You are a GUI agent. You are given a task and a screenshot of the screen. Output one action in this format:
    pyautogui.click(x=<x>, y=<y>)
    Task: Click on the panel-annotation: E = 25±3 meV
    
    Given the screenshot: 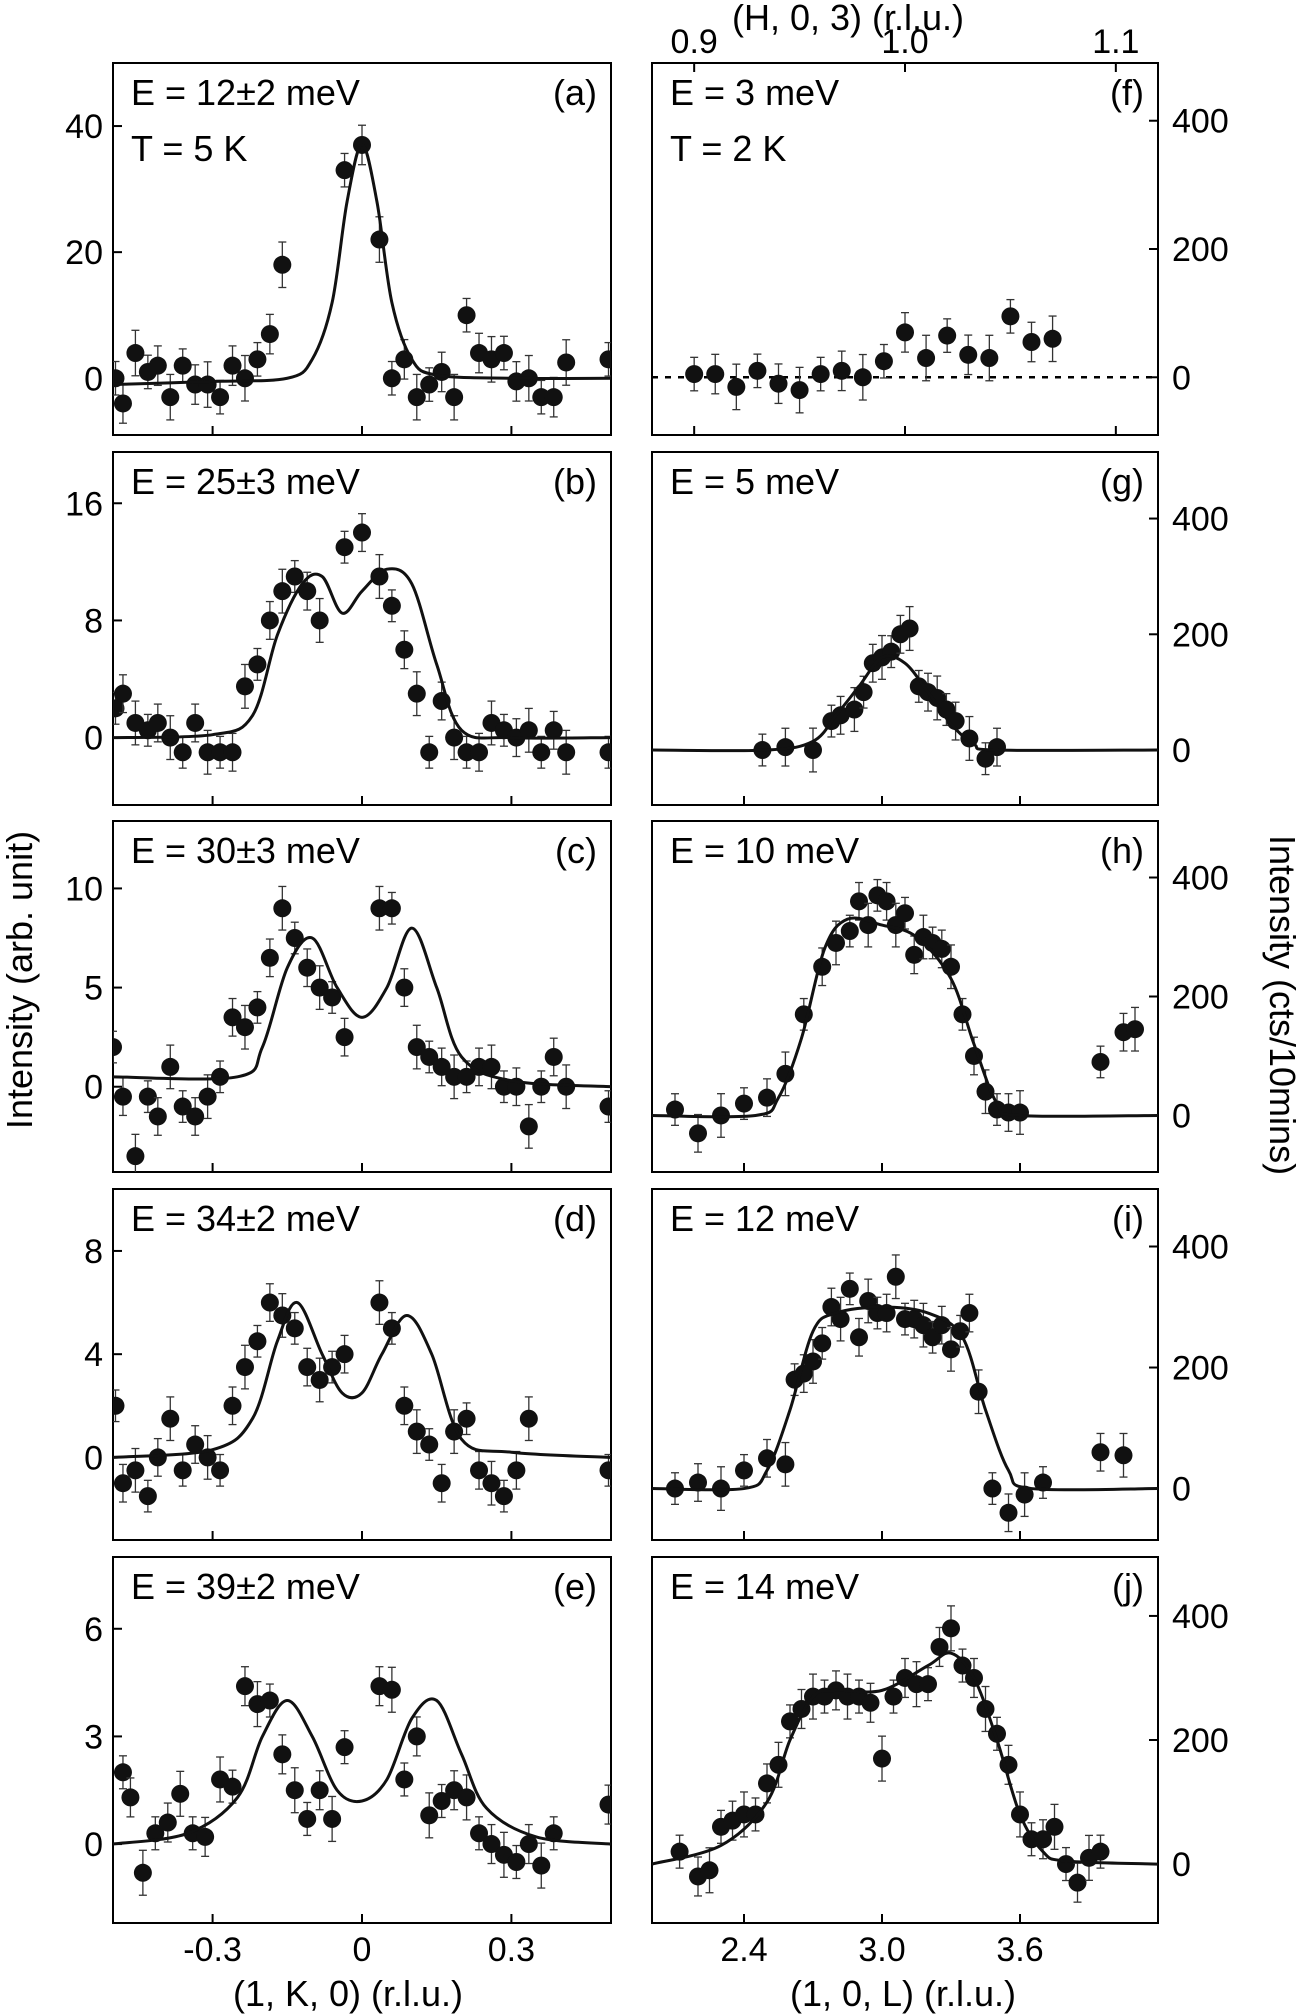 What is the action you would take?
    pyautogui.click(x=245, y=481)
    